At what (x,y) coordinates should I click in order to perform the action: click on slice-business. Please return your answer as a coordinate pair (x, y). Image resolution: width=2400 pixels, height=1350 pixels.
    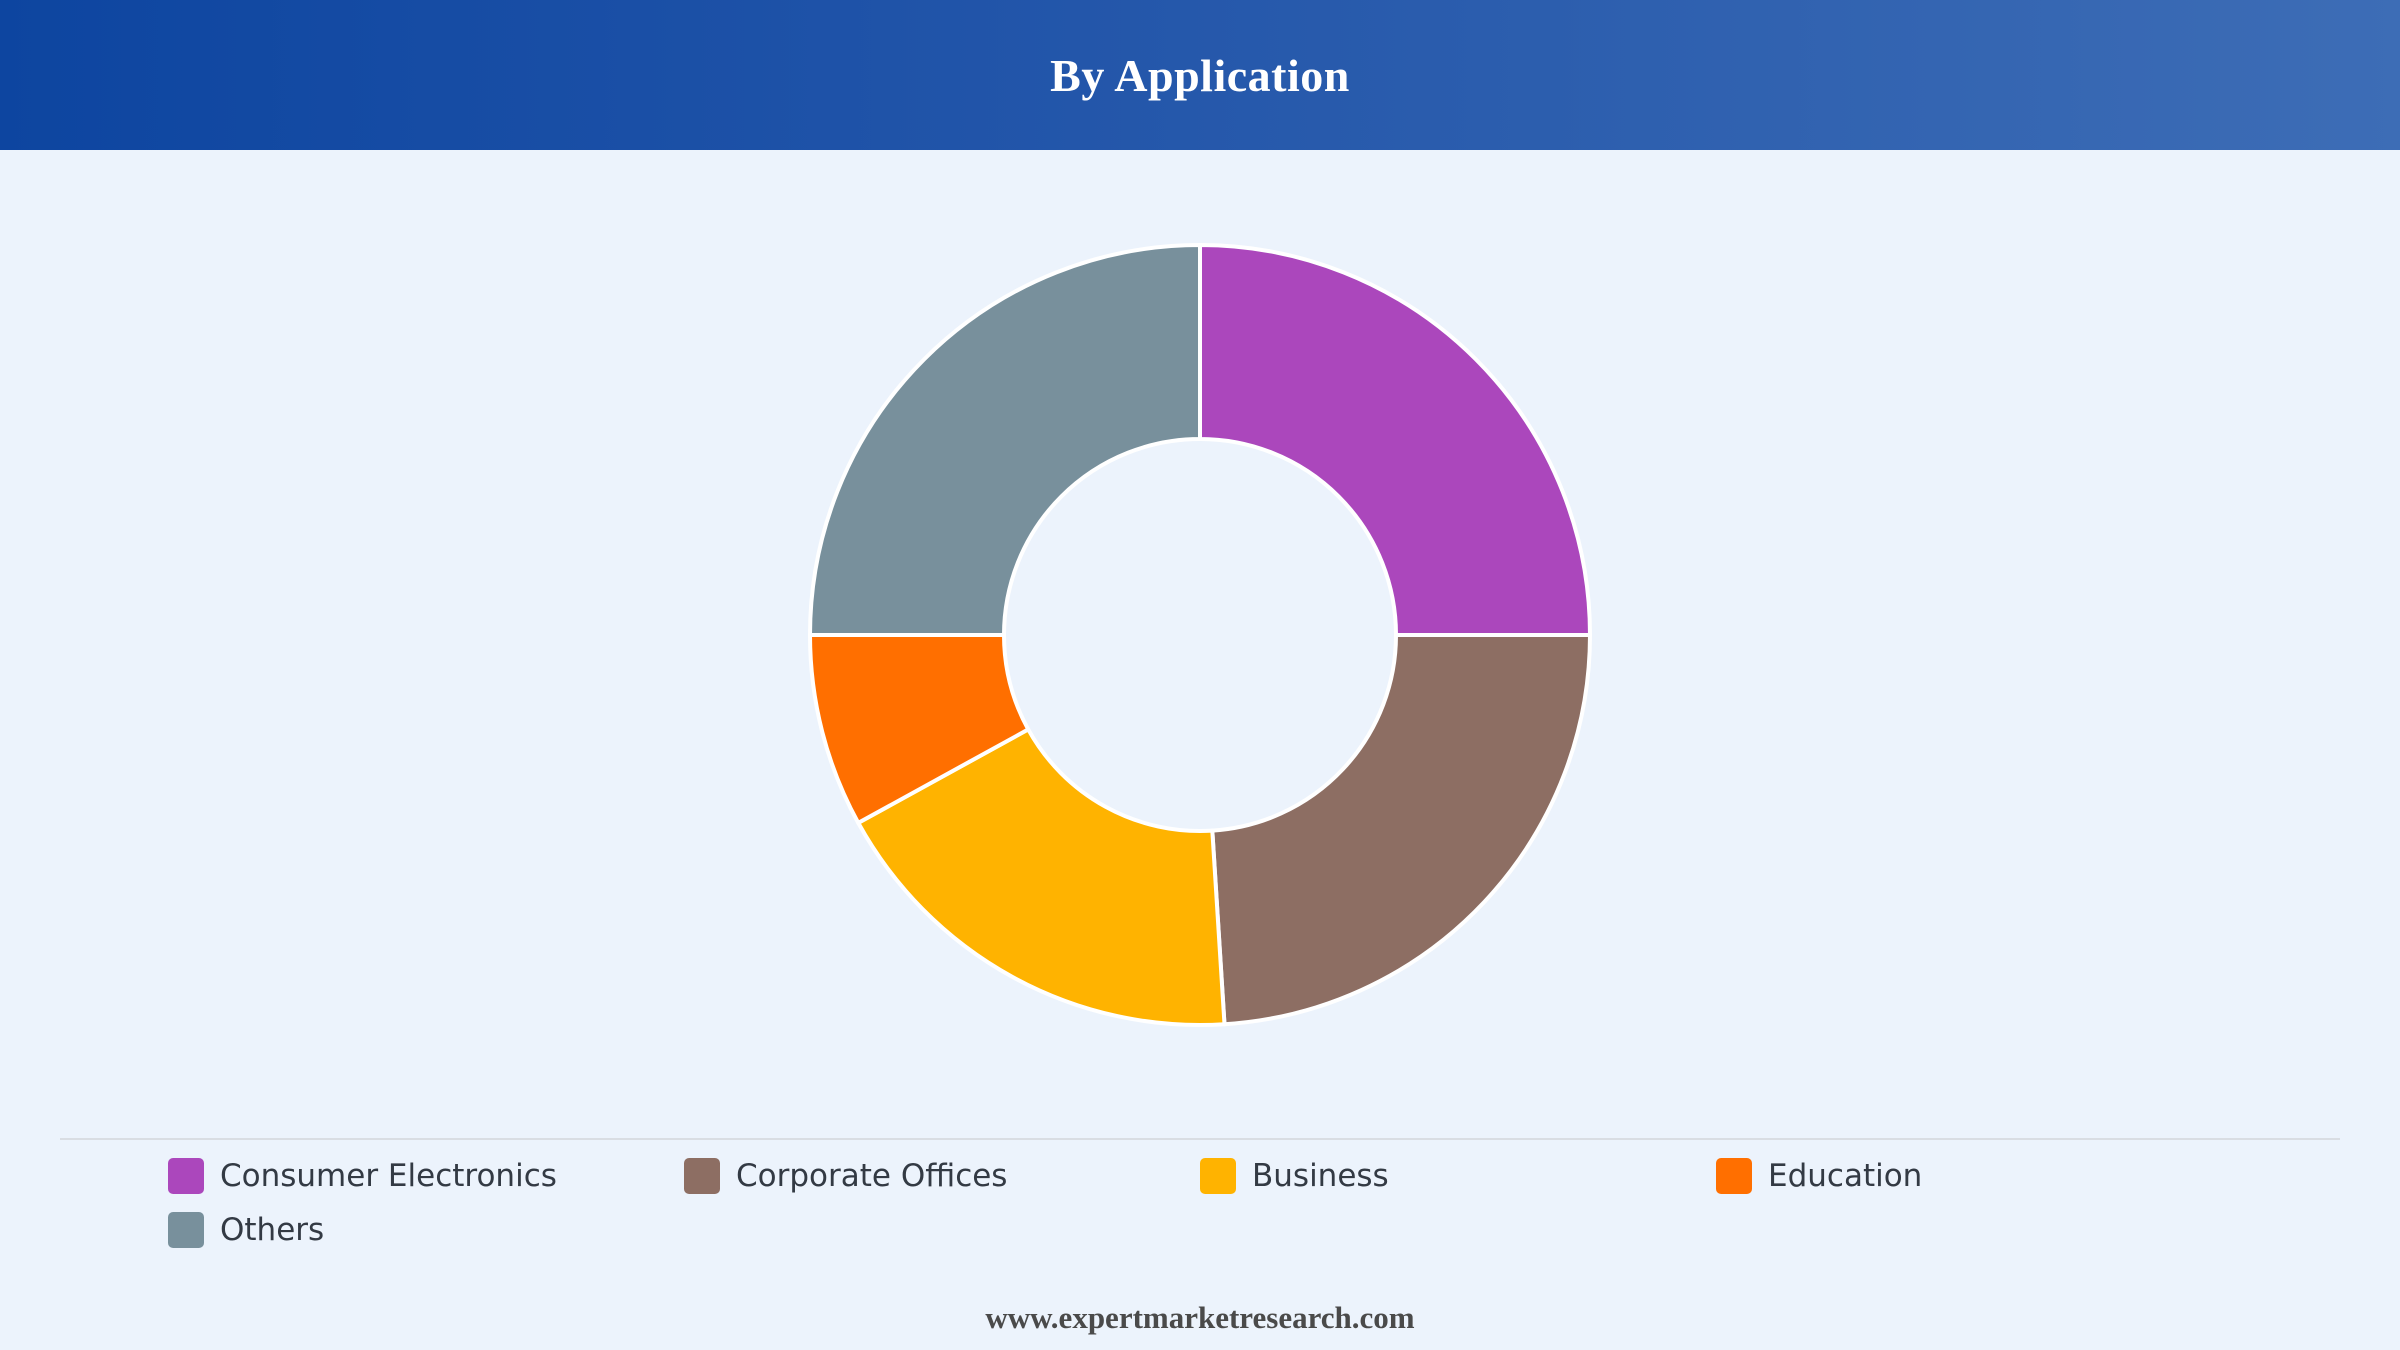
    Looking at the image, I should click on (1041, 877).